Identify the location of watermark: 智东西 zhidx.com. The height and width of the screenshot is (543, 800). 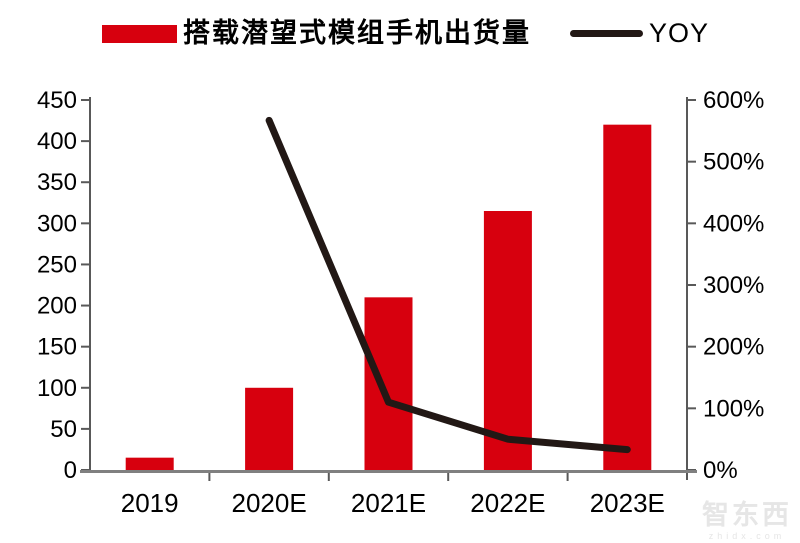
(747, 521).